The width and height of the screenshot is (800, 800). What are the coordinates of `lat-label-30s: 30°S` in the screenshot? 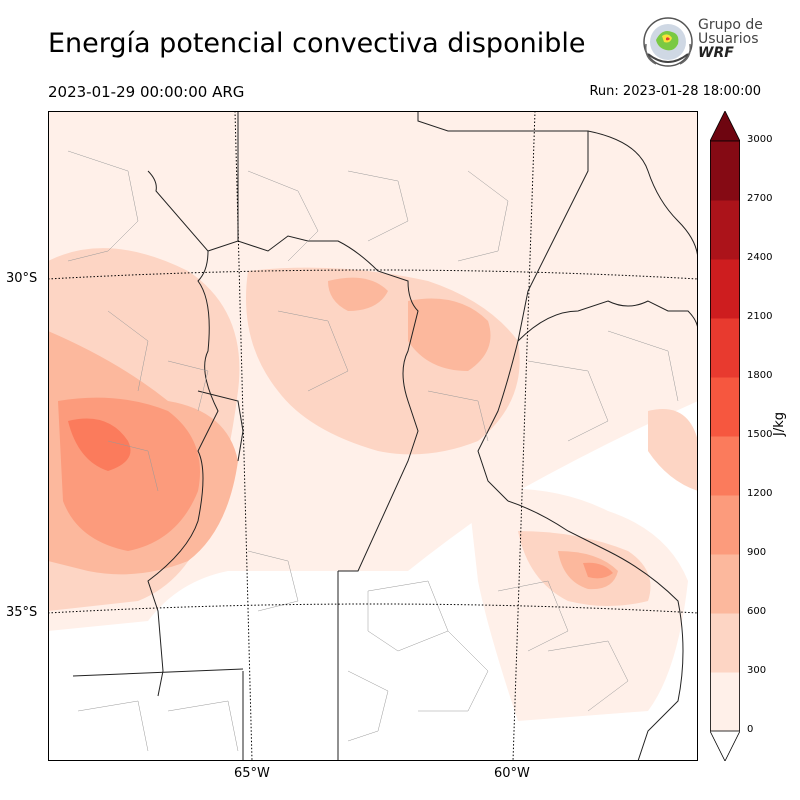 It's located at (22, 278).